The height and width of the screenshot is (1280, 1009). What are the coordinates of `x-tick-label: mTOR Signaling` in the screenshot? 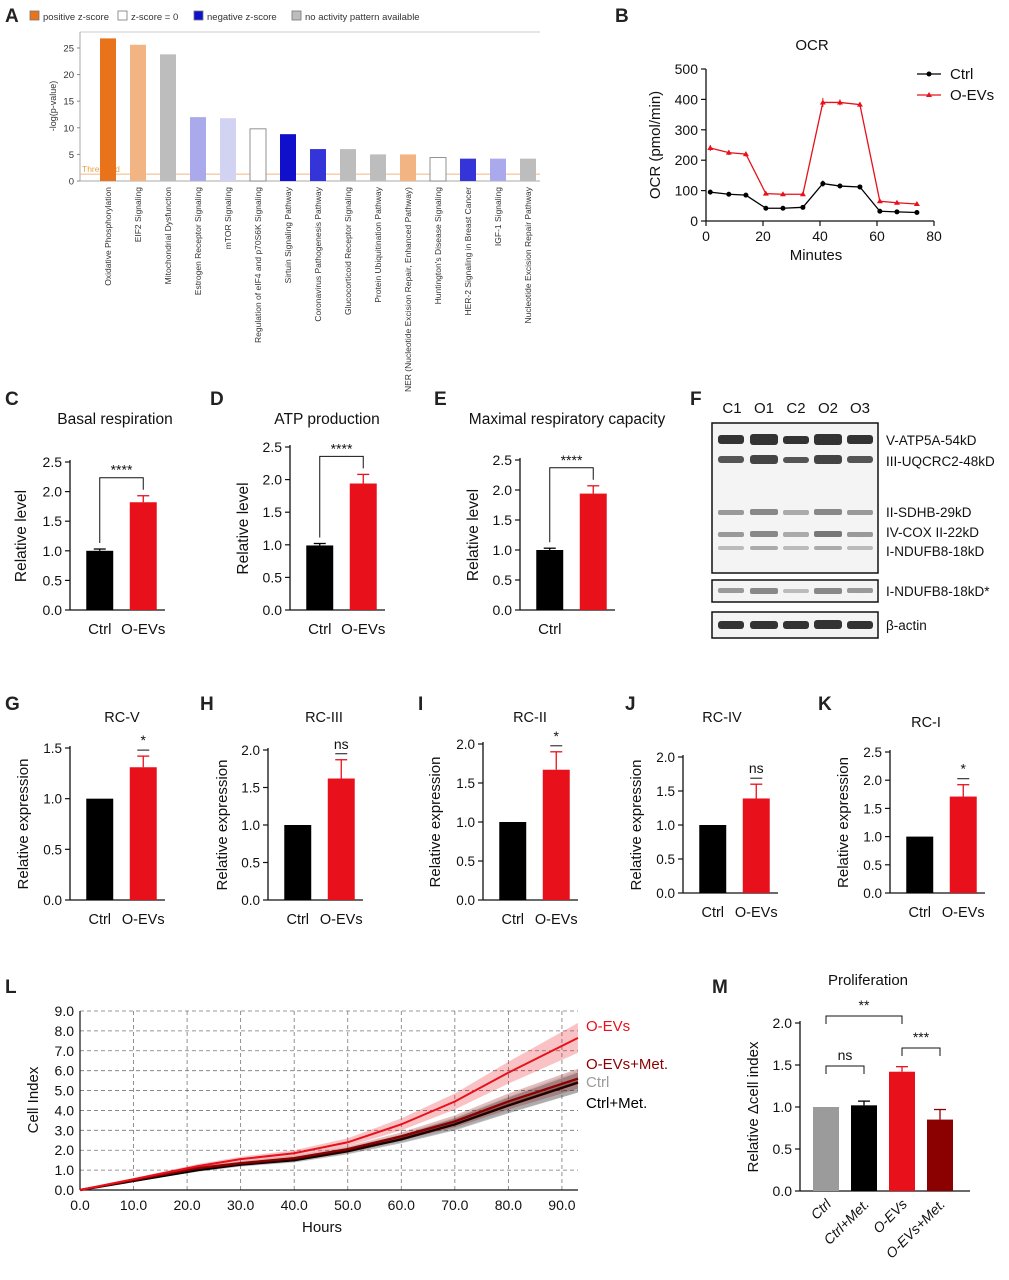 It's located at (228, 218).